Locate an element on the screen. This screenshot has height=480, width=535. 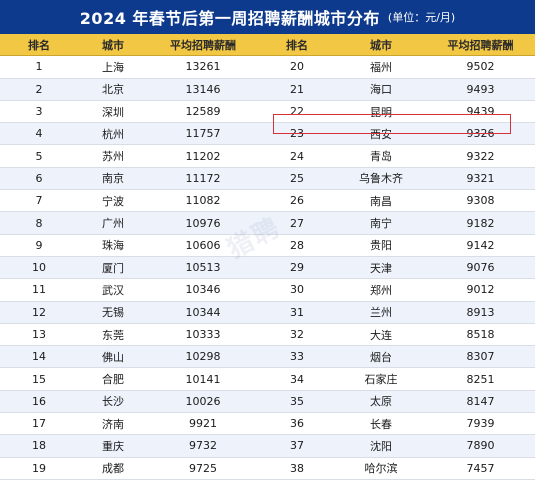
rank-cell: 7 is located at coordinates (39, 201).